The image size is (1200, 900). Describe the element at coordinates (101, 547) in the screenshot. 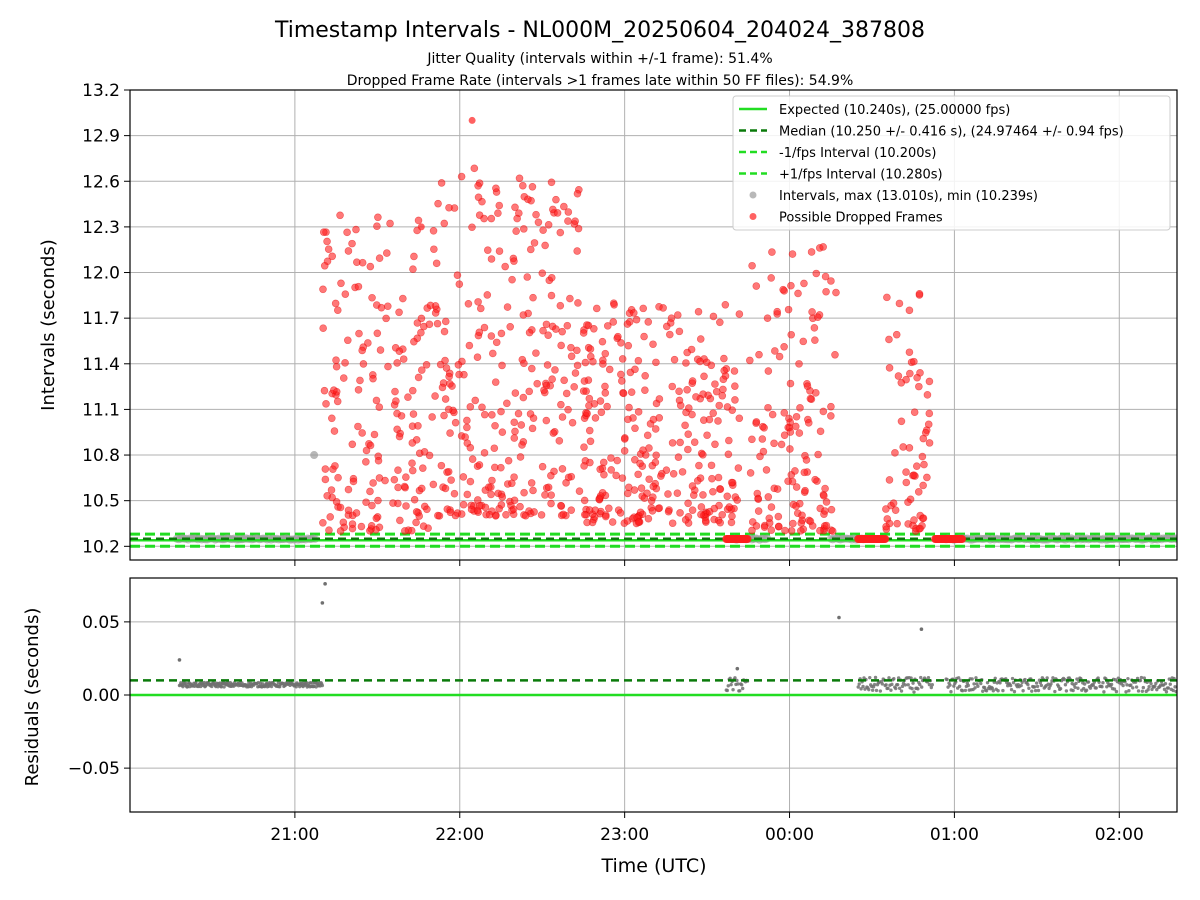

I see `top-y-tick-label: 10.2` at that location.